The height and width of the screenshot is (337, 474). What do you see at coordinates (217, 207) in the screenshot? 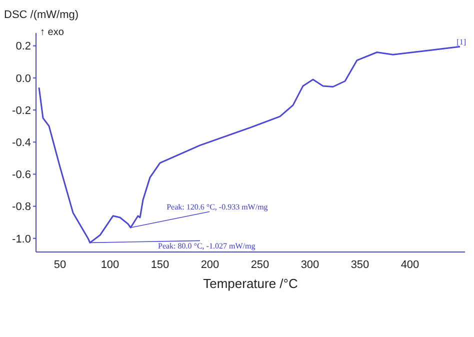
I see `annotation: Peak: 120.6 °C, -0.933 mW/mg` at bounding box center [217, 207].